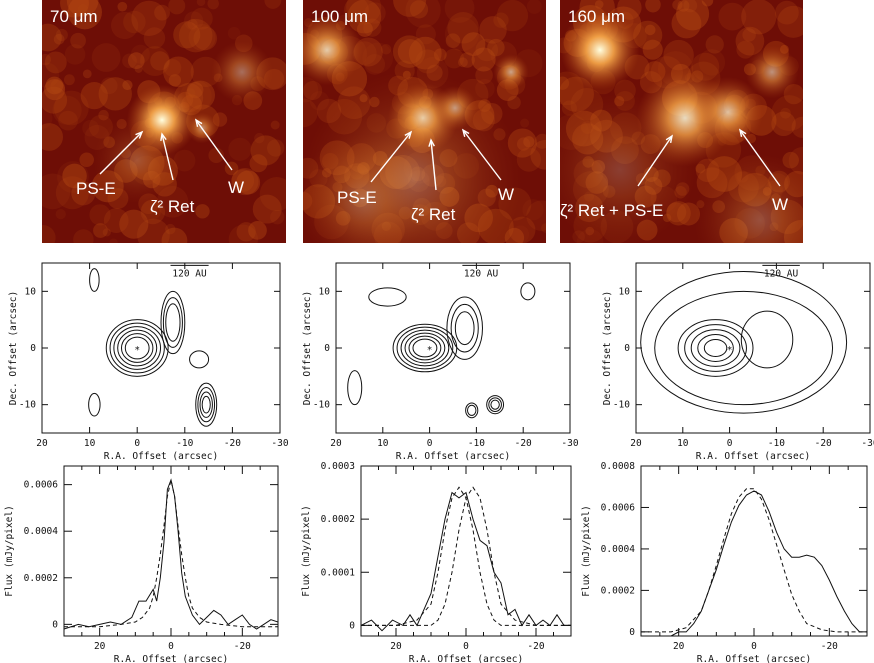  Describe the element at coordinates (569, 443) in the screenshot. I see `x-tick-label: -30` at that location.